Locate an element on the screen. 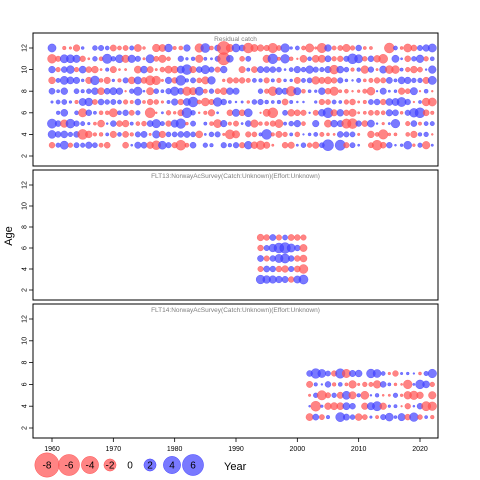 The image size is (480, 480). legend-label: 6 is located at coordinates (193, 466).